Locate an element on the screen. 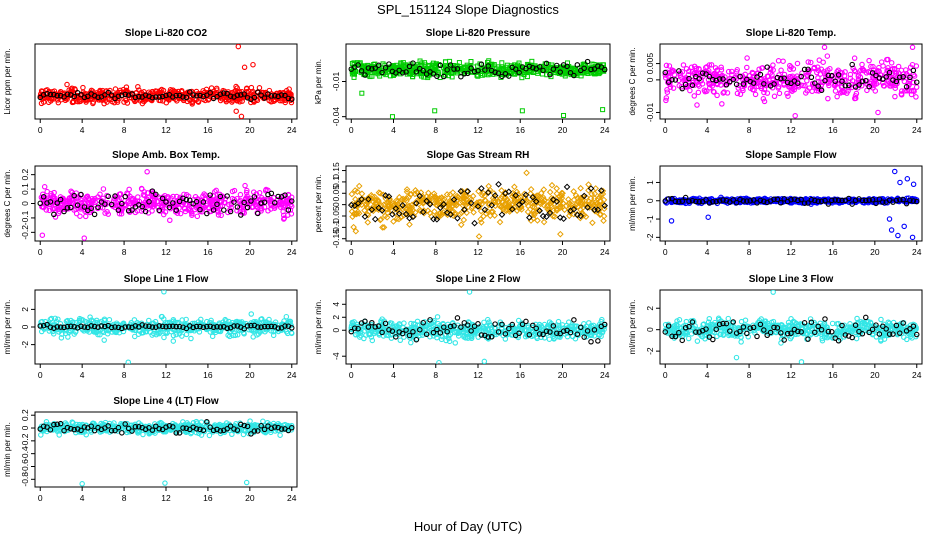  panel-title: Slope Amb. Box Temp. is located at coordinates (166, 155).